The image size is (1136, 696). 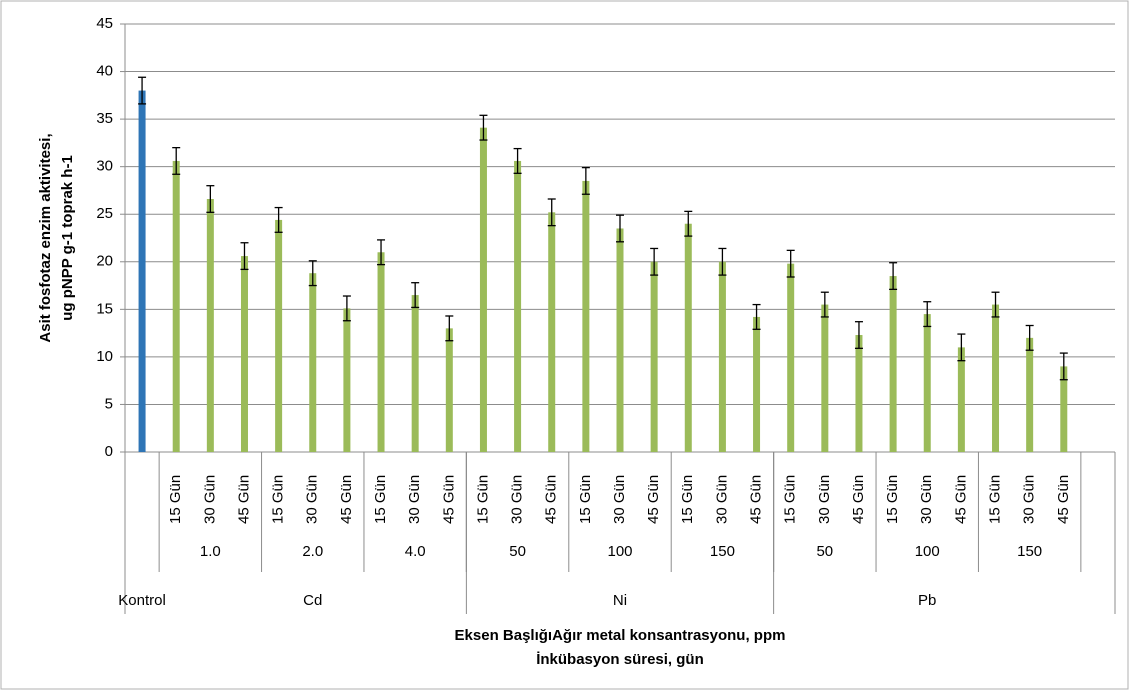 I want to click on x-axis-label: İnkübasyon süresi, gün, so click(x=620, y=659).